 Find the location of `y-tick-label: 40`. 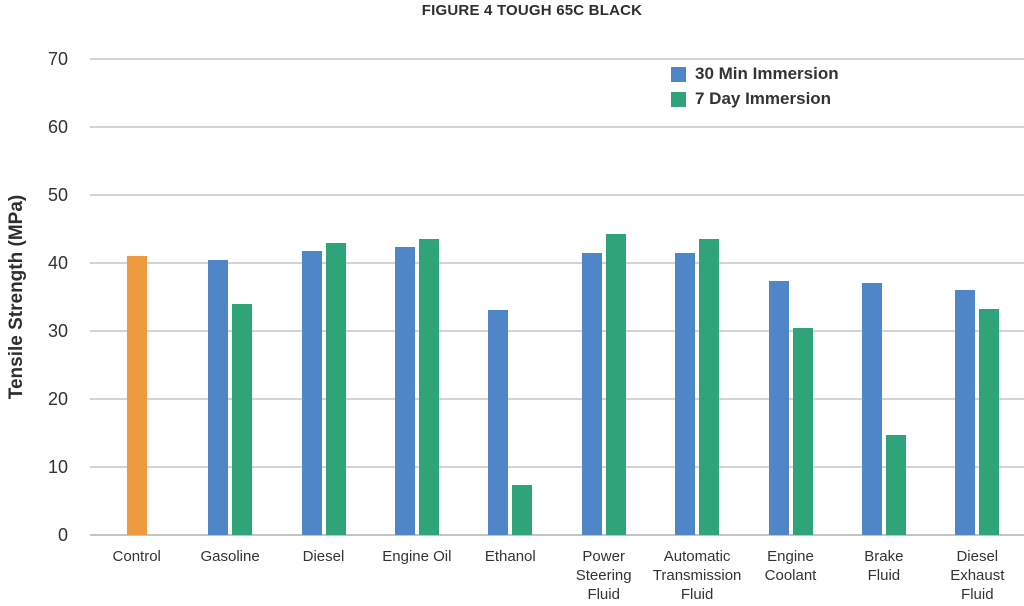

y-tick-label: 40 is located at coordinates (57, 263).